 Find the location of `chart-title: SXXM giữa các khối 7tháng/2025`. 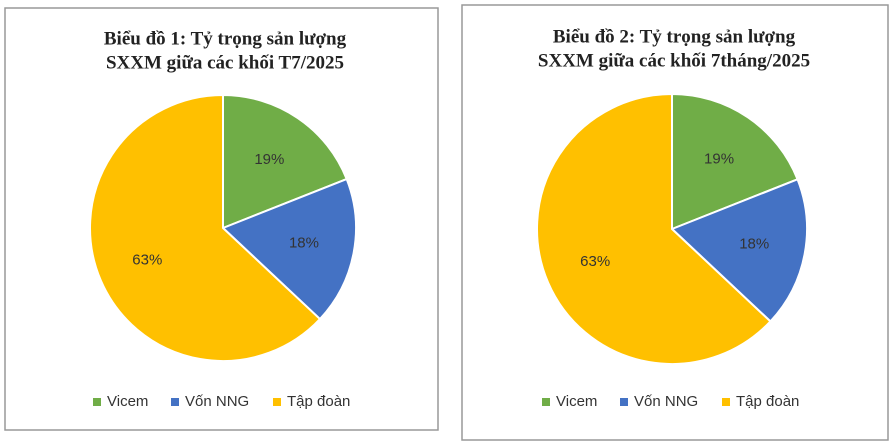

chart-title: SXXM giữa các khối 7tháng/2025 is located at coordinates (674, 60).